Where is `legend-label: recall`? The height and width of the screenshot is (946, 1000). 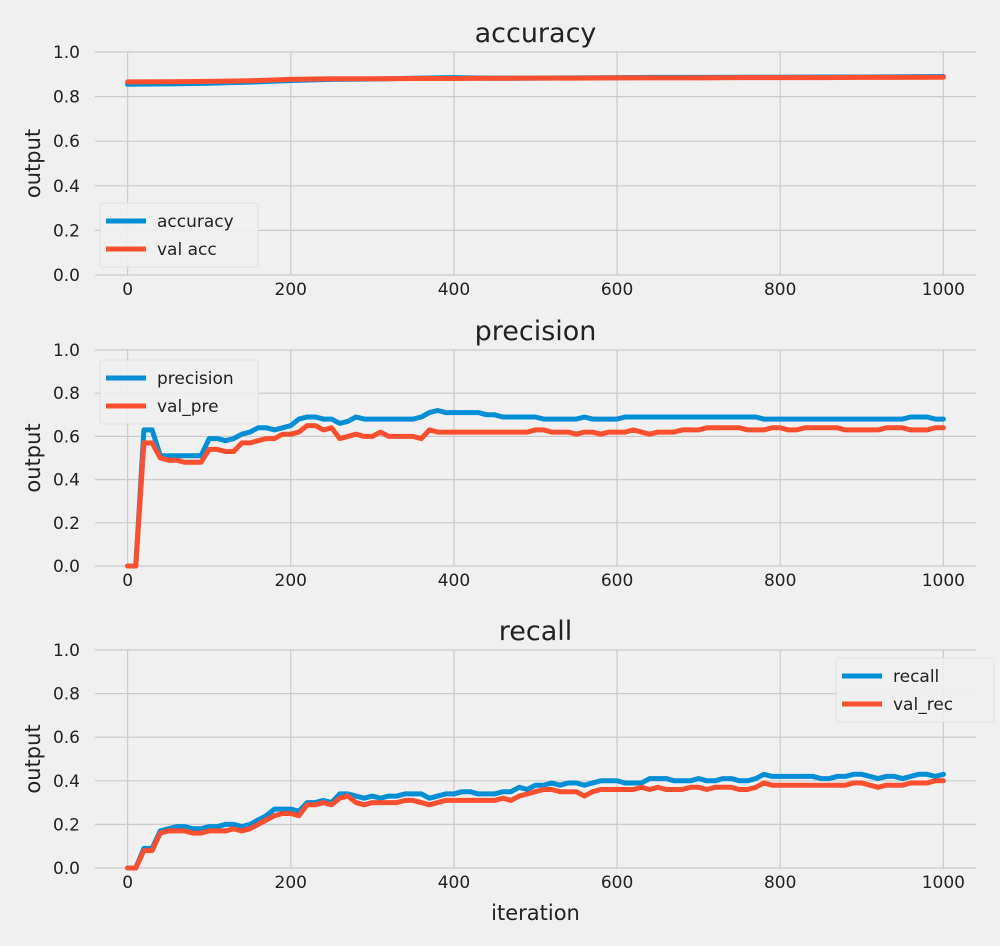 legend-label: recall is located at coordinates (916, 677).